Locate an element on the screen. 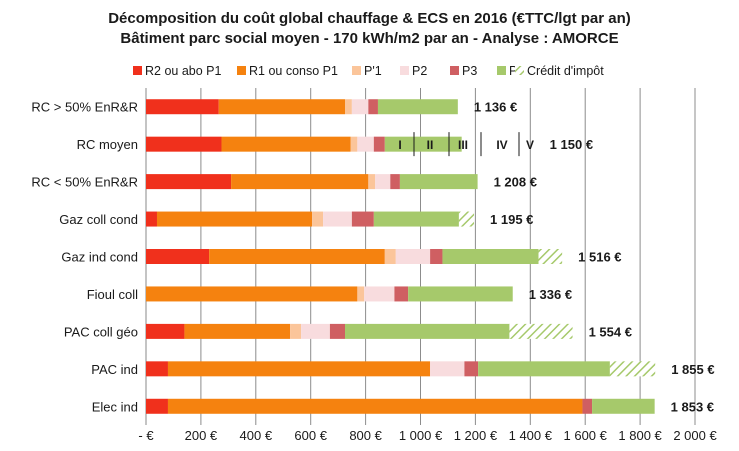  total-label: 1 195 € is located at coordinates (511, 219).